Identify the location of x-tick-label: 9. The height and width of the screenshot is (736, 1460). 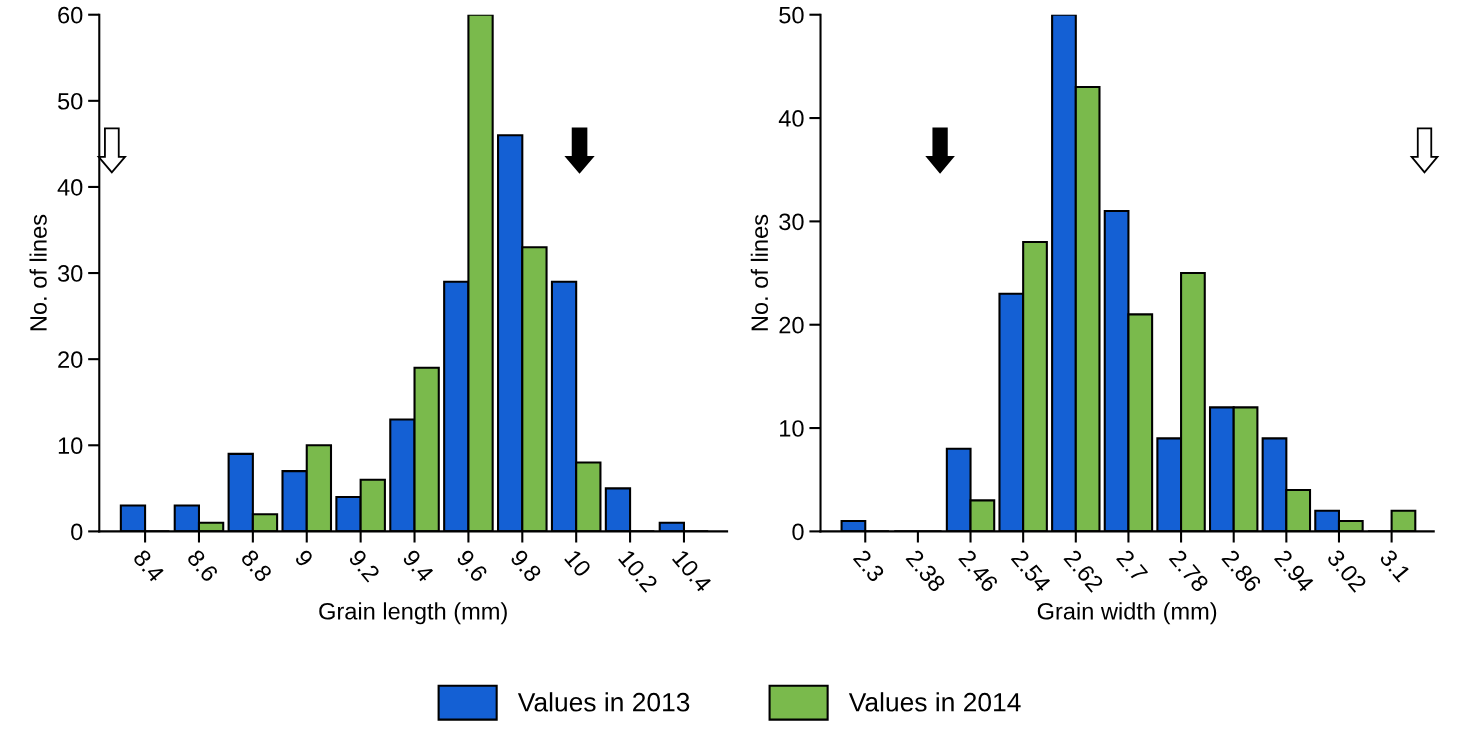
(304, 558).